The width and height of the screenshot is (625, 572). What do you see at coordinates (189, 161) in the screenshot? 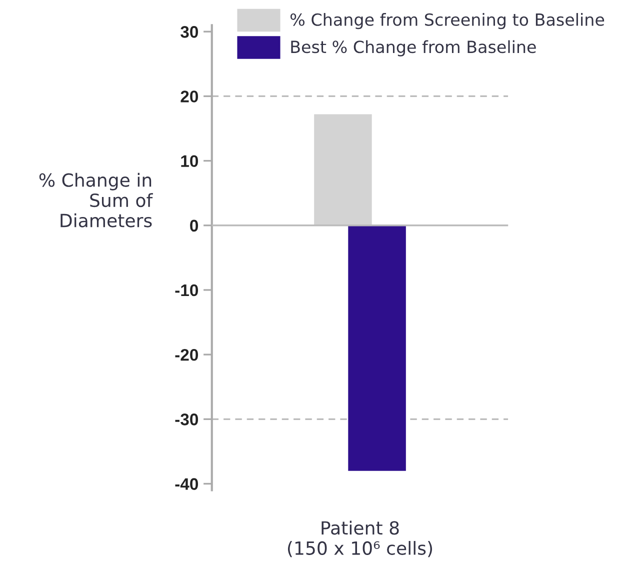
I see `y-tick-label: 10` at bounding box center [189, 161].